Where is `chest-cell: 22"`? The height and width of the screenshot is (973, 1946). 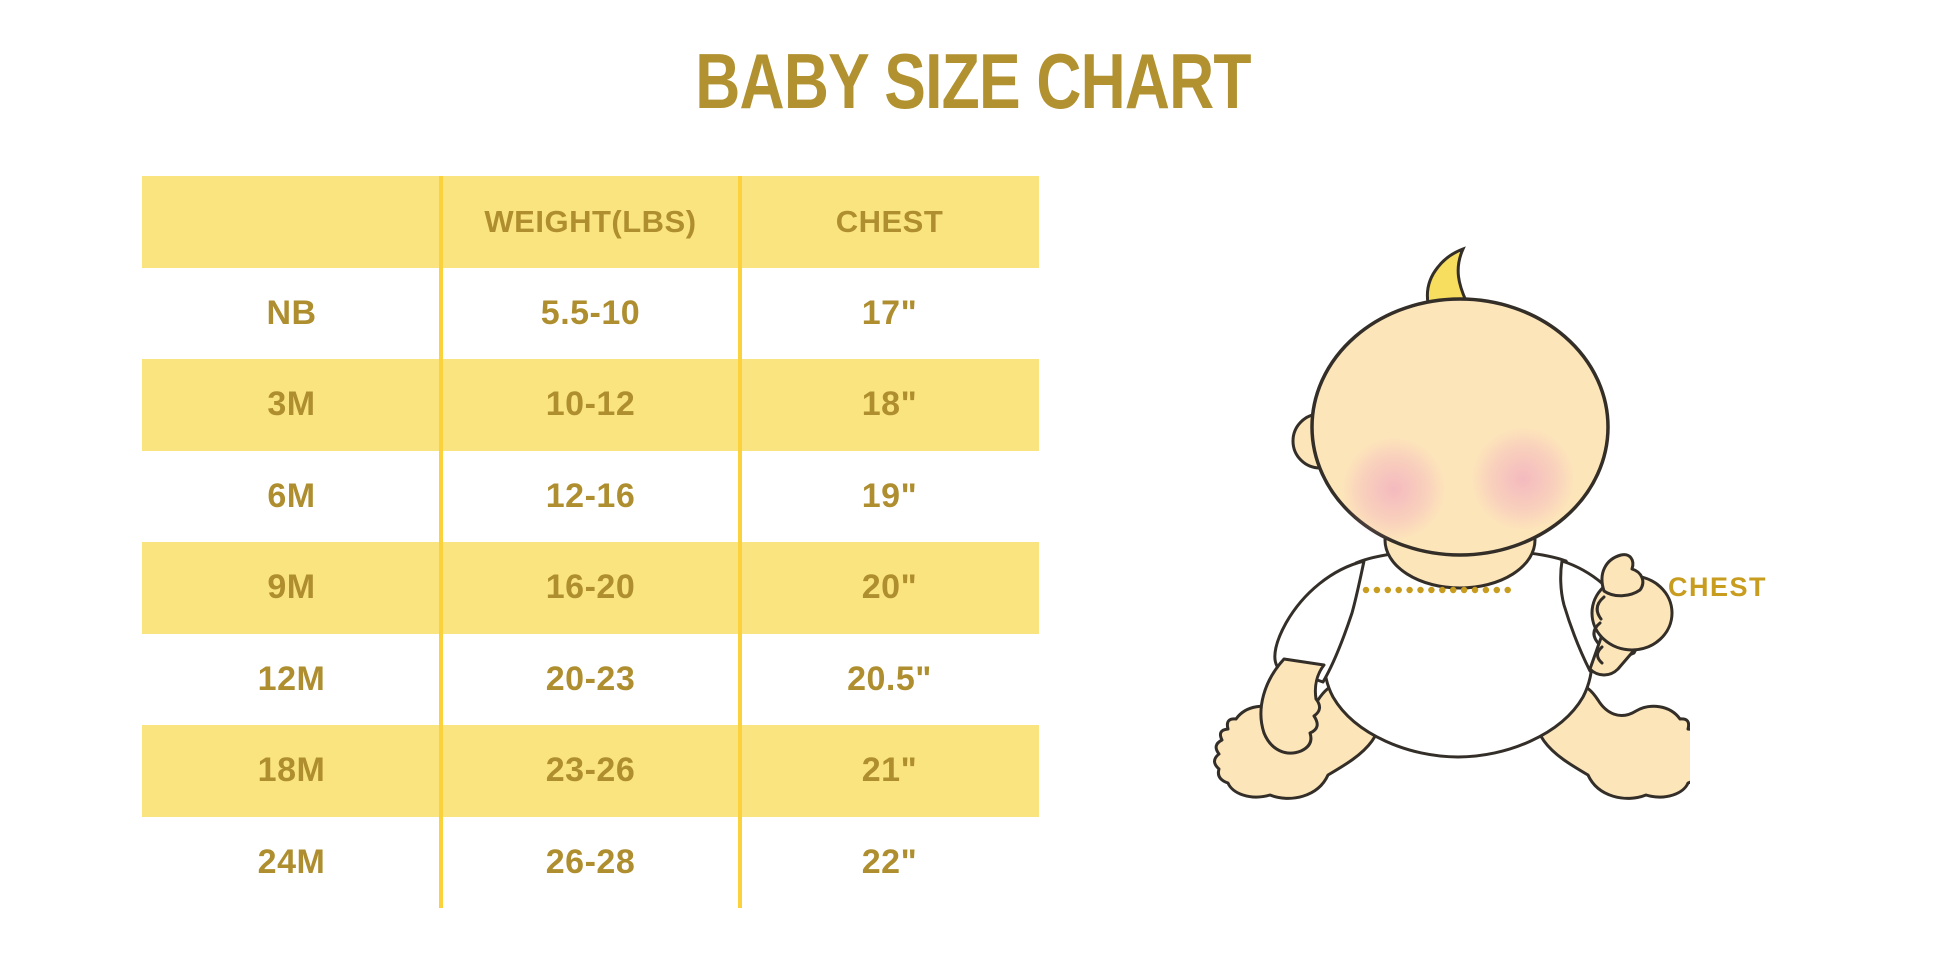 chest-cell: 22" is located at coordinates (889, 861).